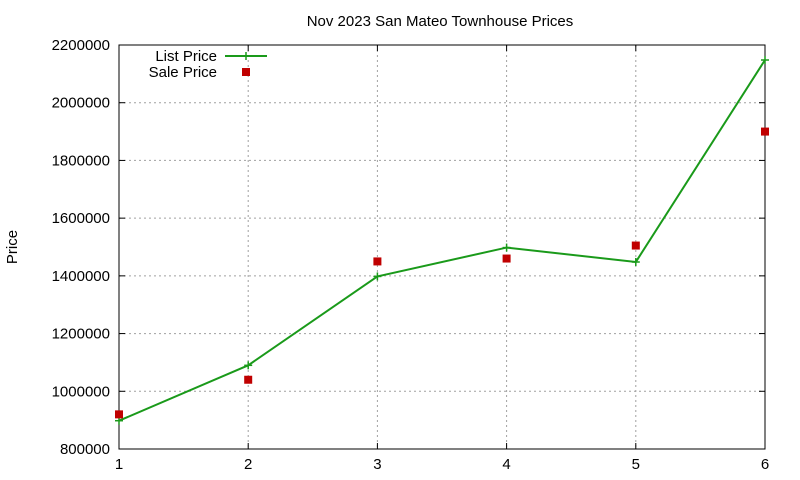  What do you see at coordinates (81, 334) in the screenshot?
I see `y-tick-label: 1200000` at bounding box center [81, 334].